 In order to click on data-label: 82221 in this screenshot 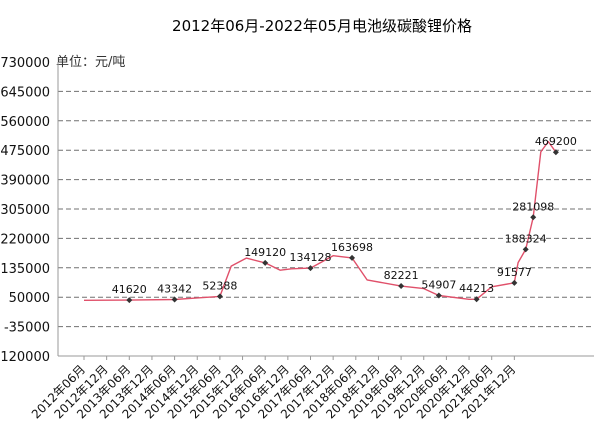, I will do `click(401, 275)`.